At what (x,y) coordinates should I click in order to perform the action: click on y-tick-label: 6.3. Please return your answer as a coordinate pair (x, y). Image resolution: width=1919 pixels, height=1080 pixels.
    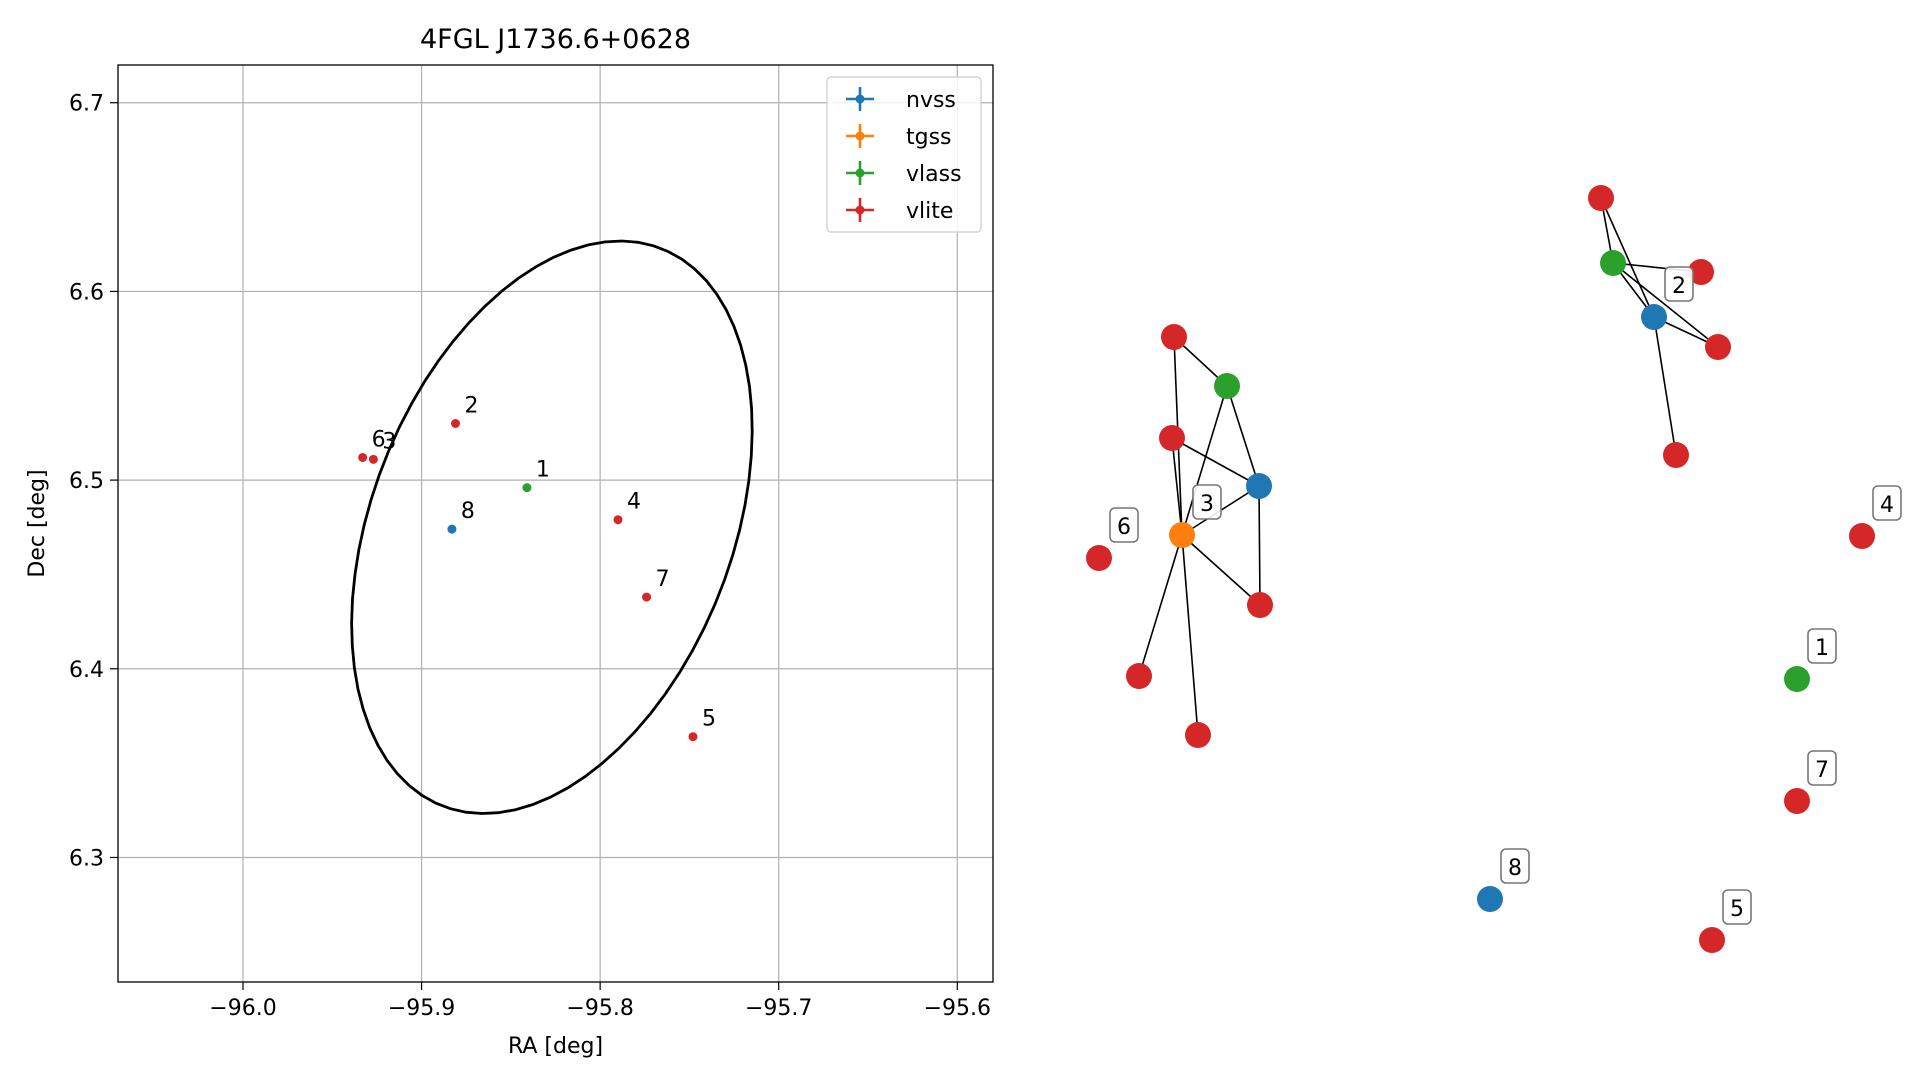
    Looking at the image, I should click on (86, 858).